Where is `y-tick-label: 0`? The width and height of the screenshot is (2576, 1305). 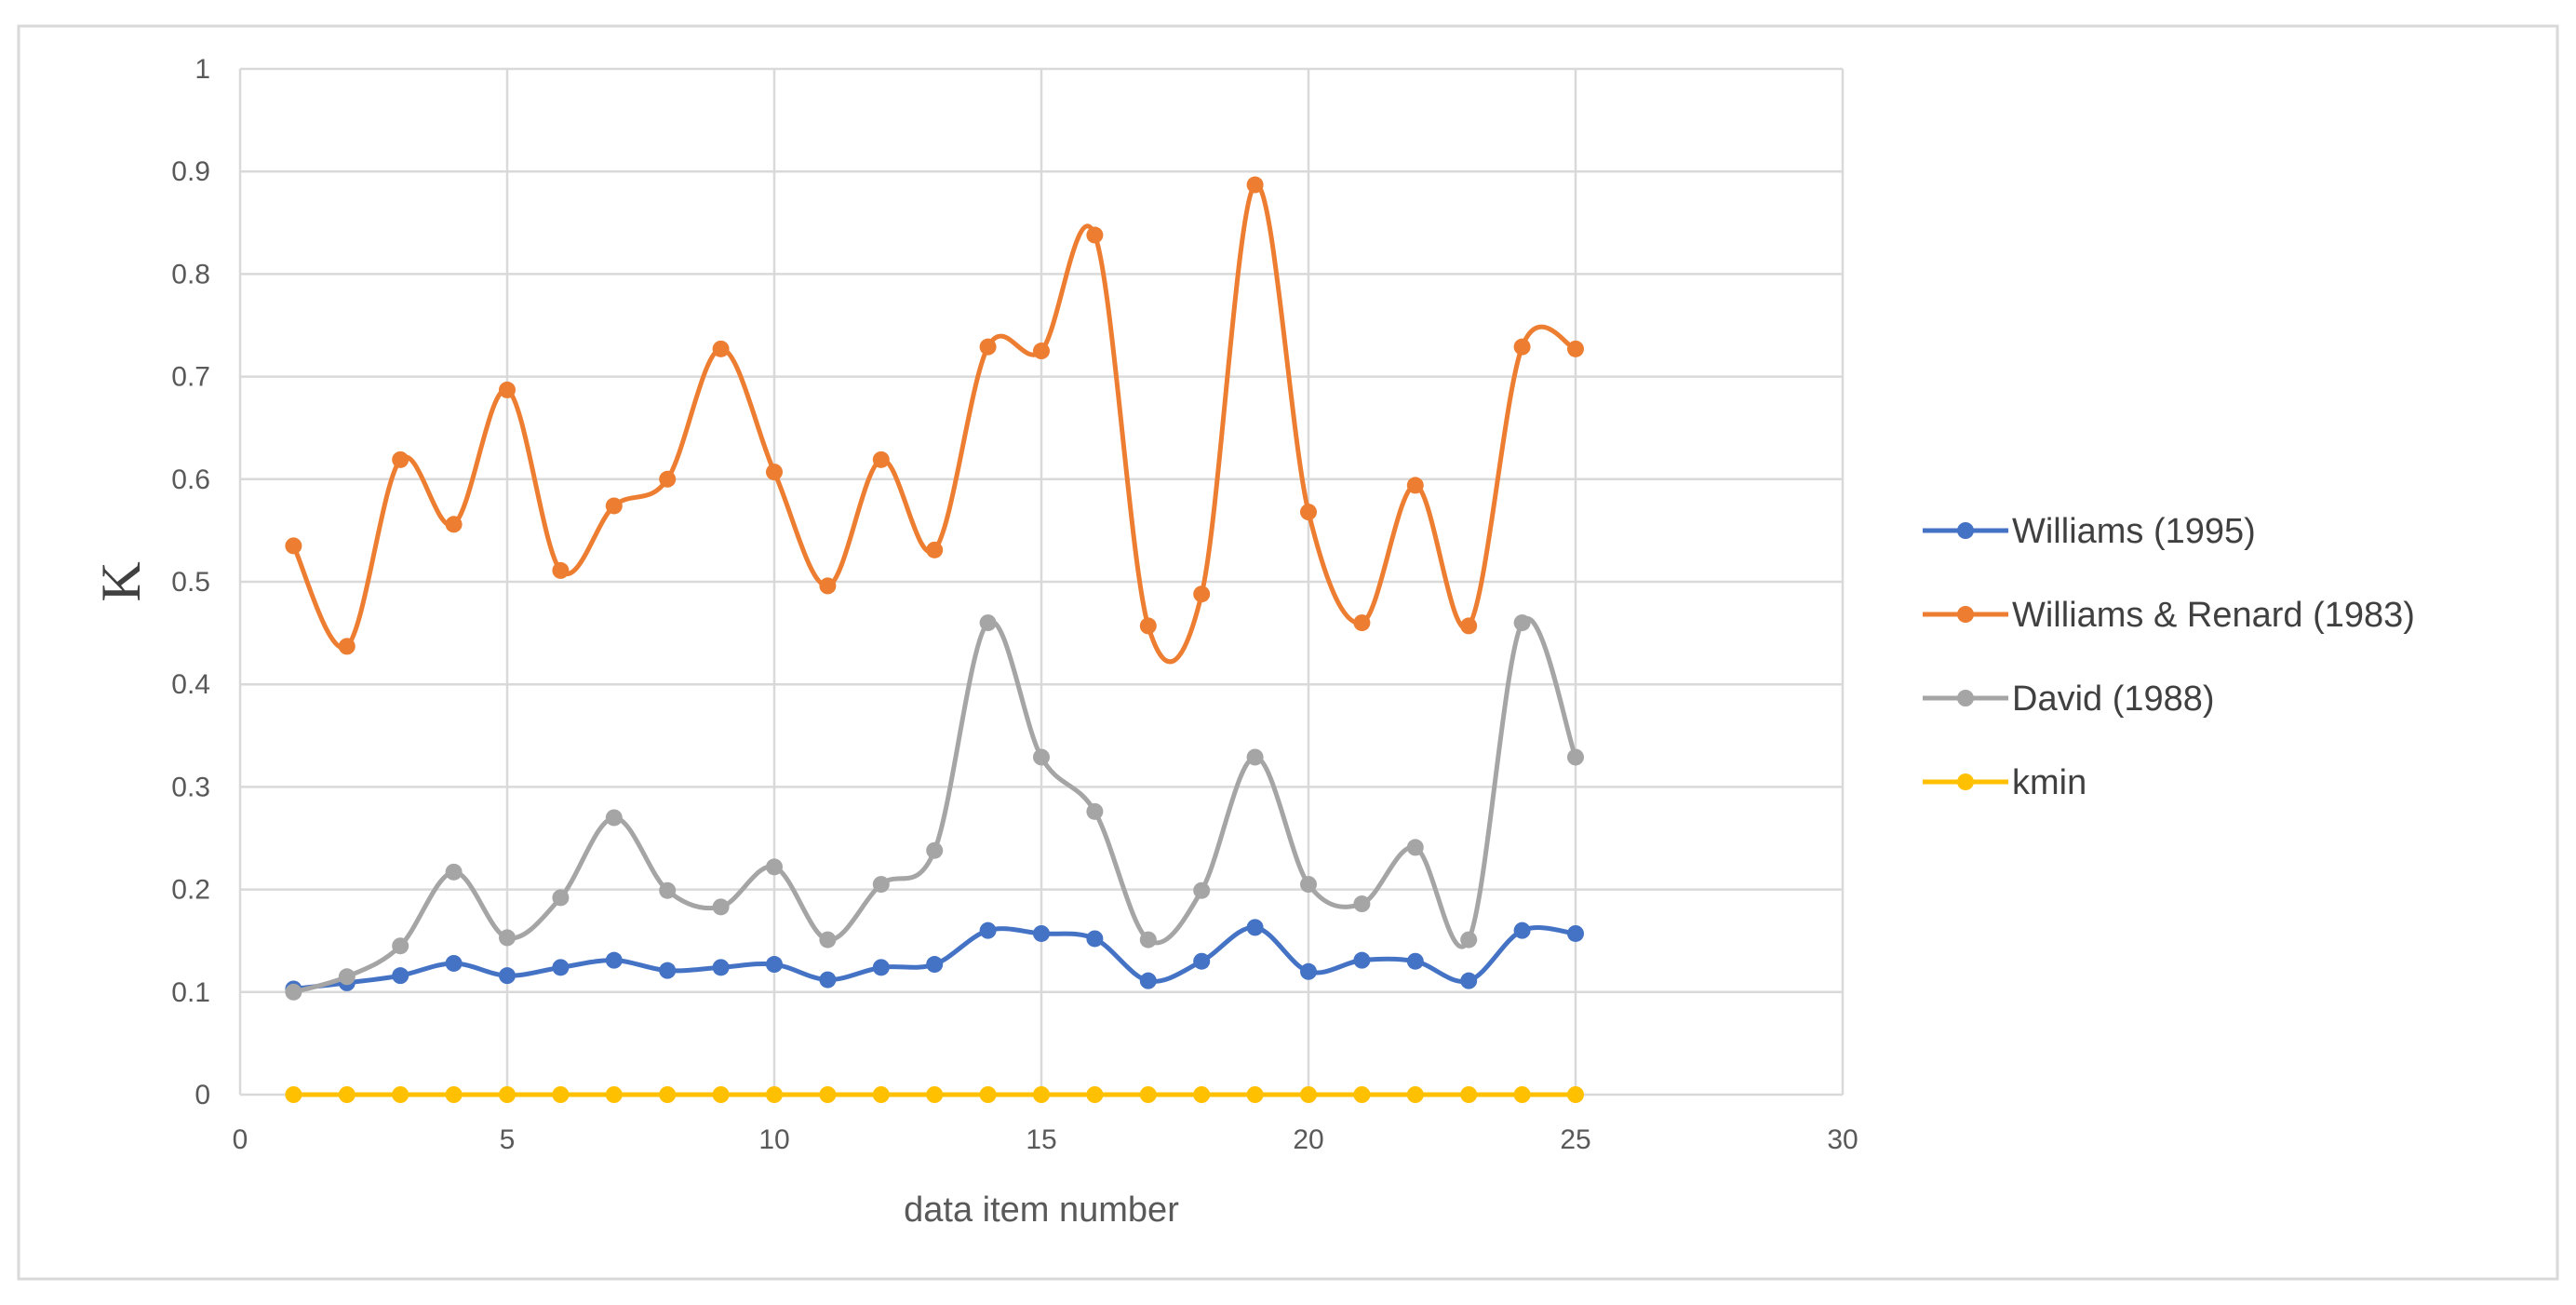 y-tick-label: 0 is located at coordinates (202, 1095).